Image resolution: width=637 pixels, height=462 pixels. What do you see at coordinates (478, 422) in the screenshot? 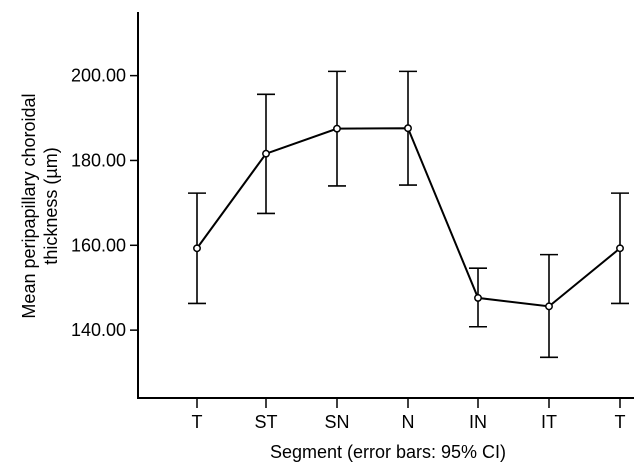
I see `x-tick-label: IN` at bounding box center [478, 422].